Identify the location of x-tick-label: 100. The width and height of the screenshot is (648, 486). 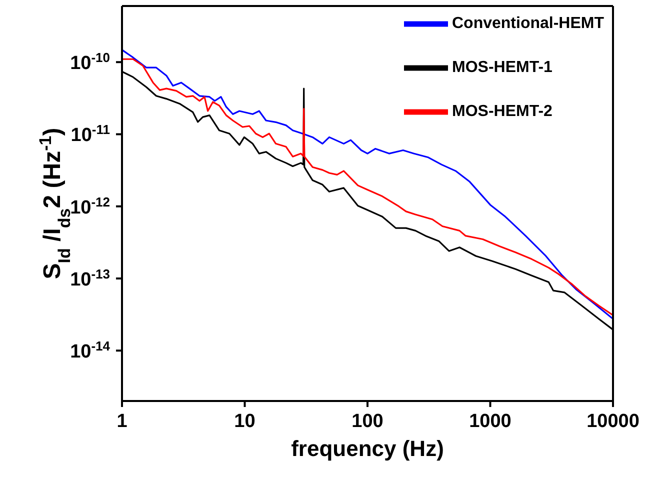
(368, 421).